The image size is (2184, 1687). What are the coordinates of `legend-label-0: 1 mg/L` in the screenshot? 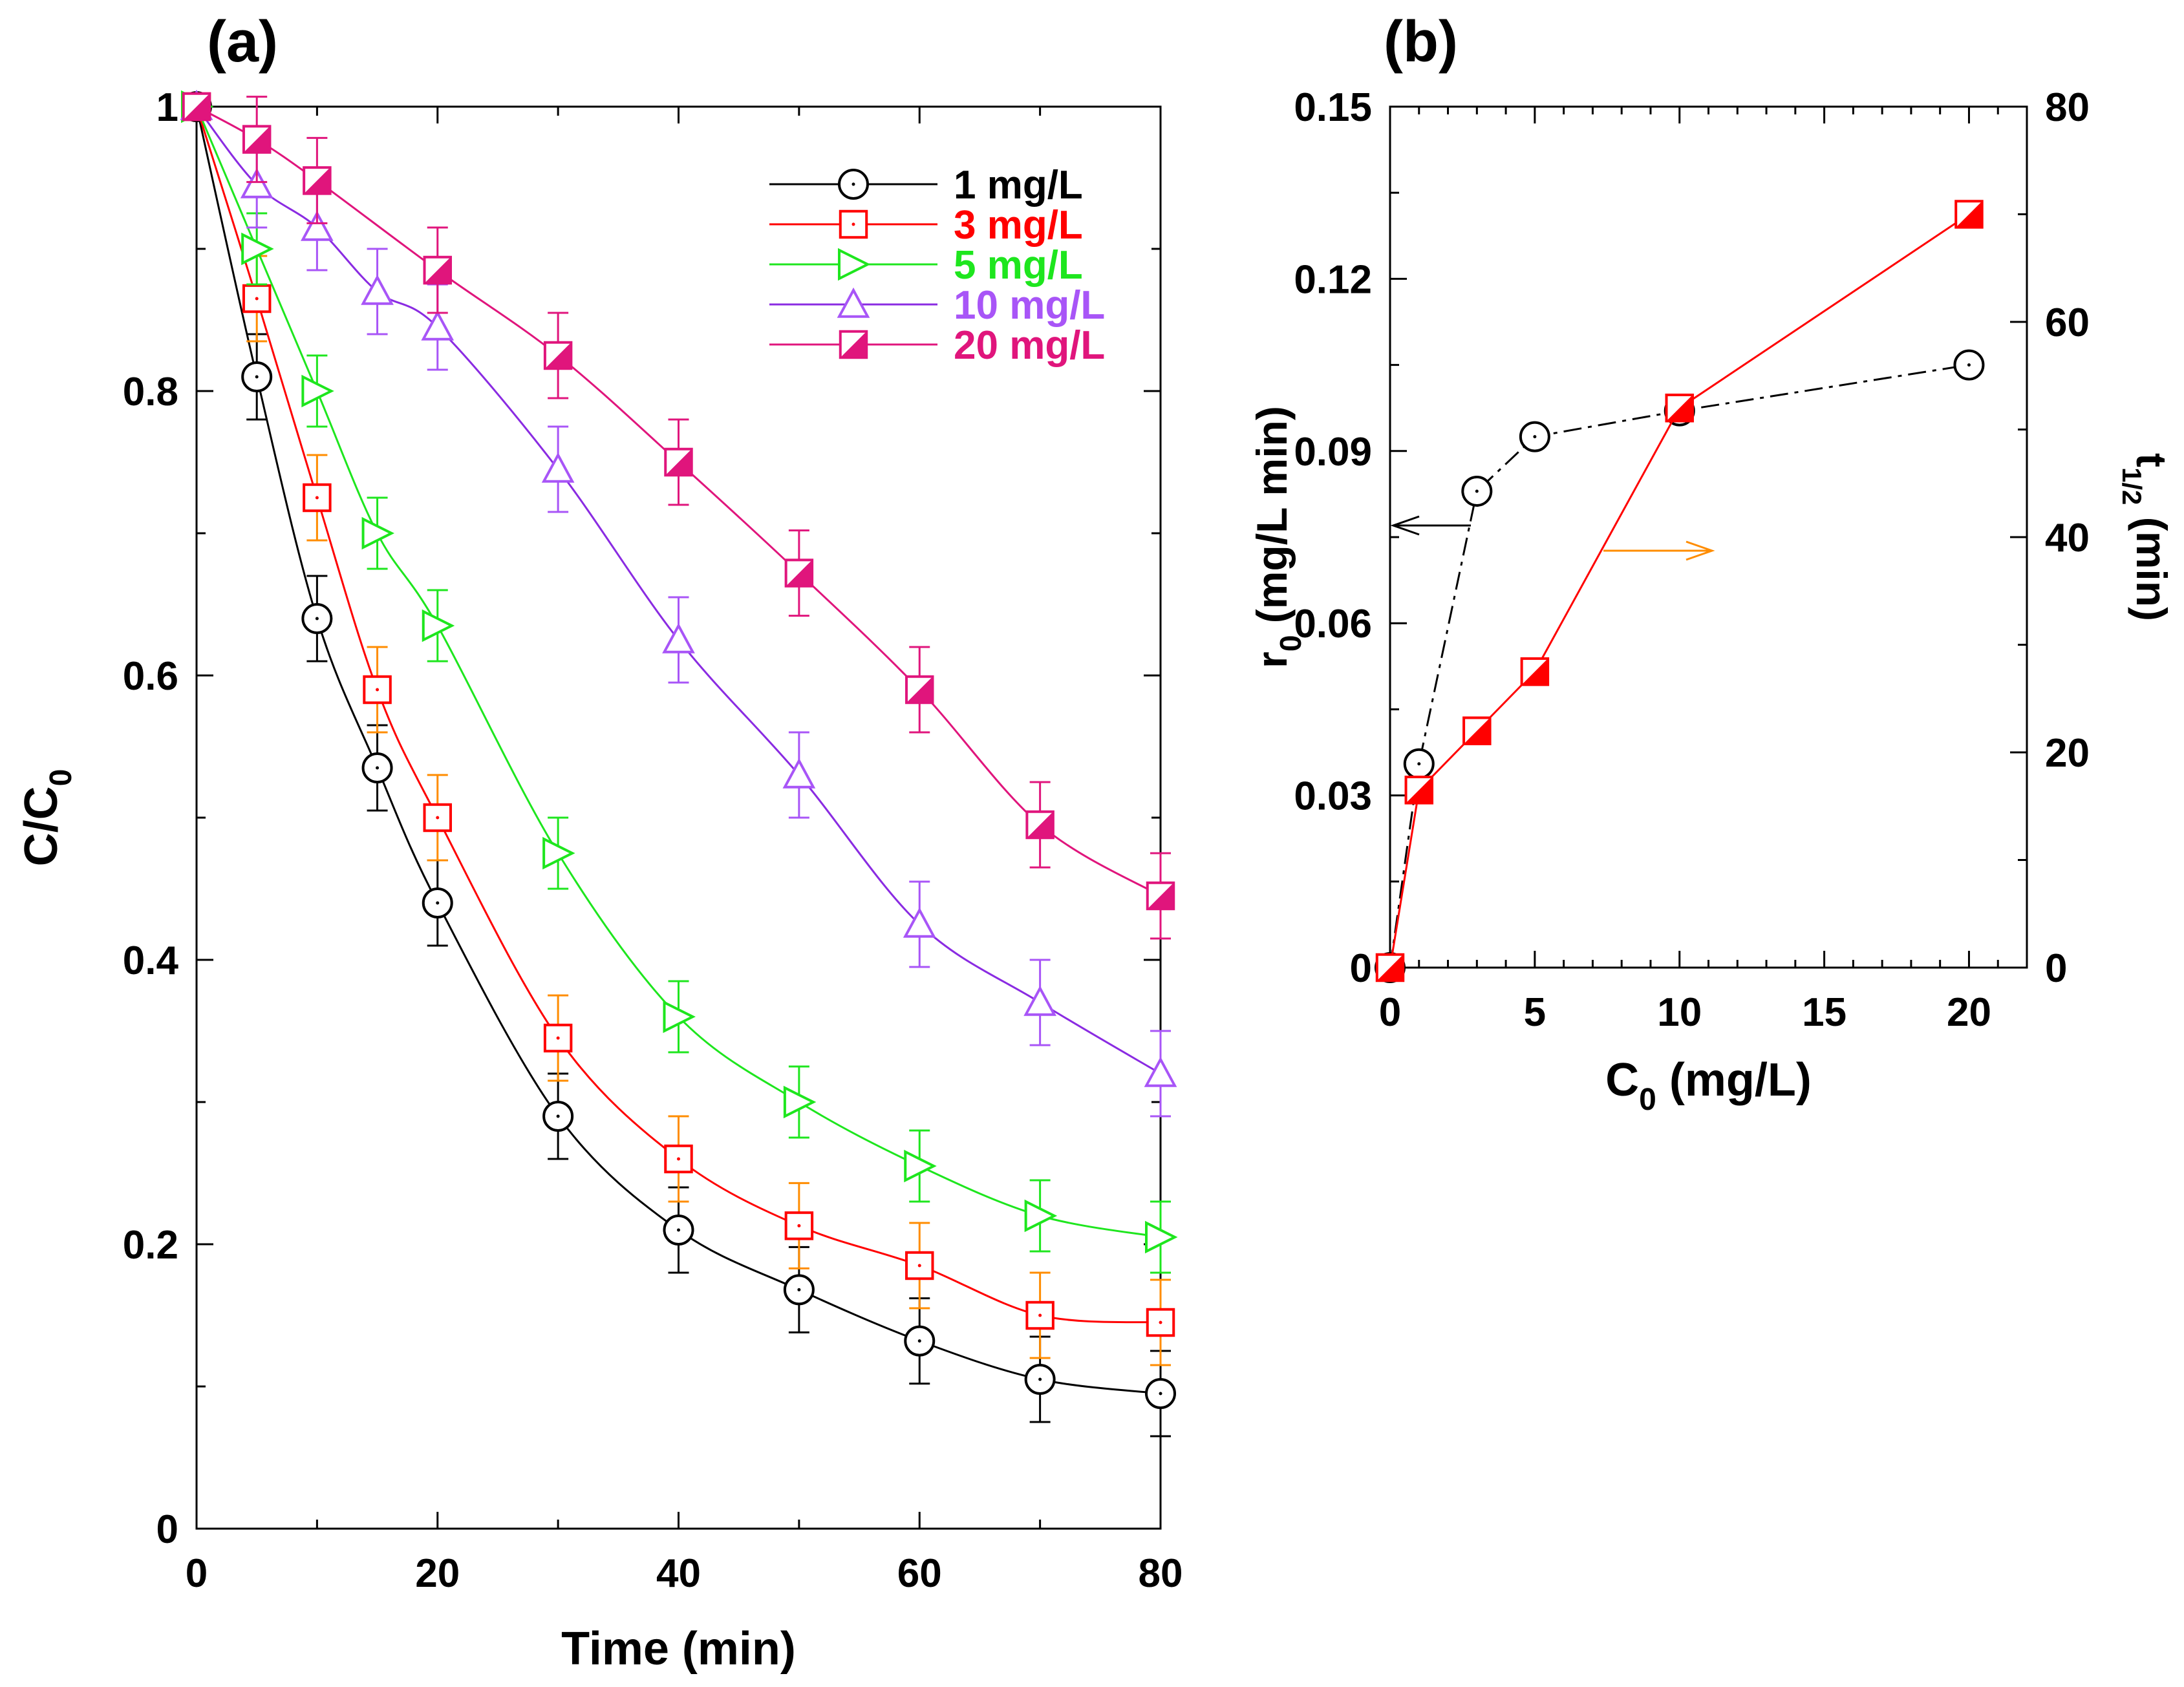 It's located at (1018, 185).